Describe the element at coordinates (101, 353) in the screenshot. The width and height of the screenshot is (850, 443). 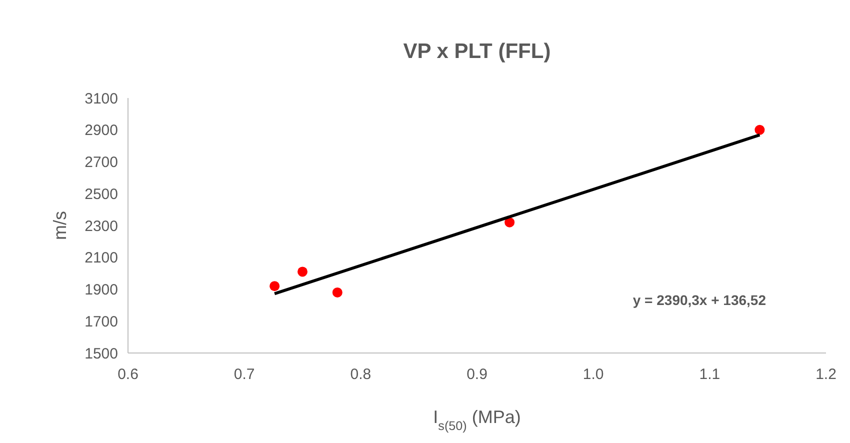
I see `y-tick-label: 1500` at that location.